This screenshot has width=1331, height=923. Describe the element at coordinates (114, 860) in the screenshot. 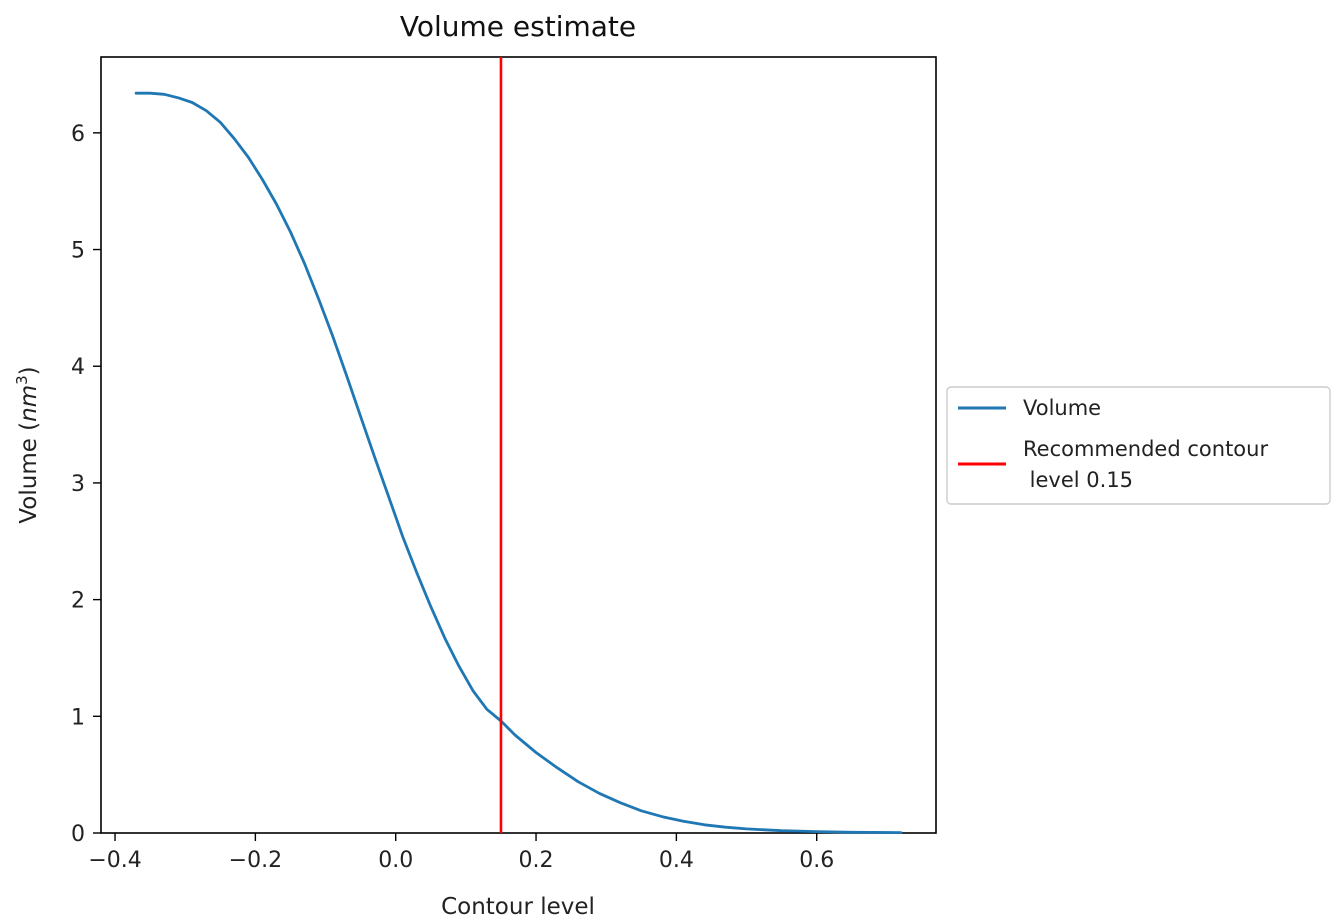

I see `x-tick-label: −0.4` at that location.